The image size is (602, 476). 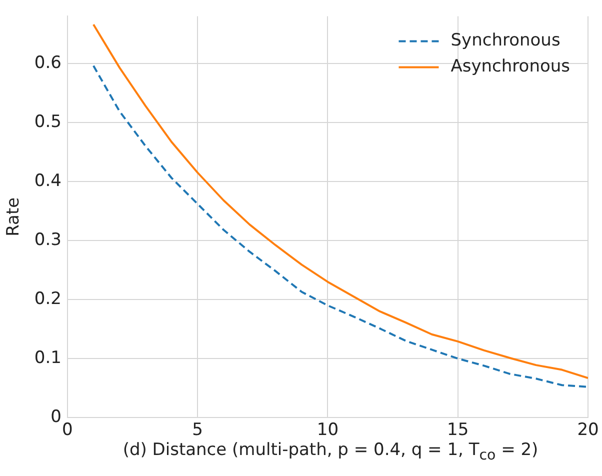 I want to click on y-tick-label: 0, so click(x=56, y=417).